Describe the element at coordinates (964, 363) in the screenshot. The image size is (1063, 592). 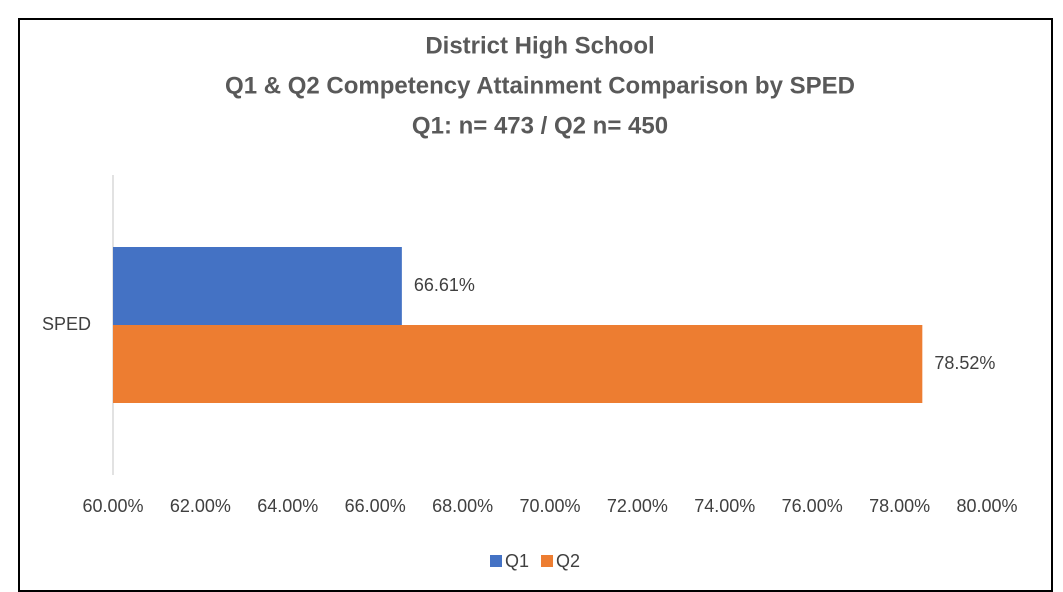
I see `data-label: 78.52%` at that location.